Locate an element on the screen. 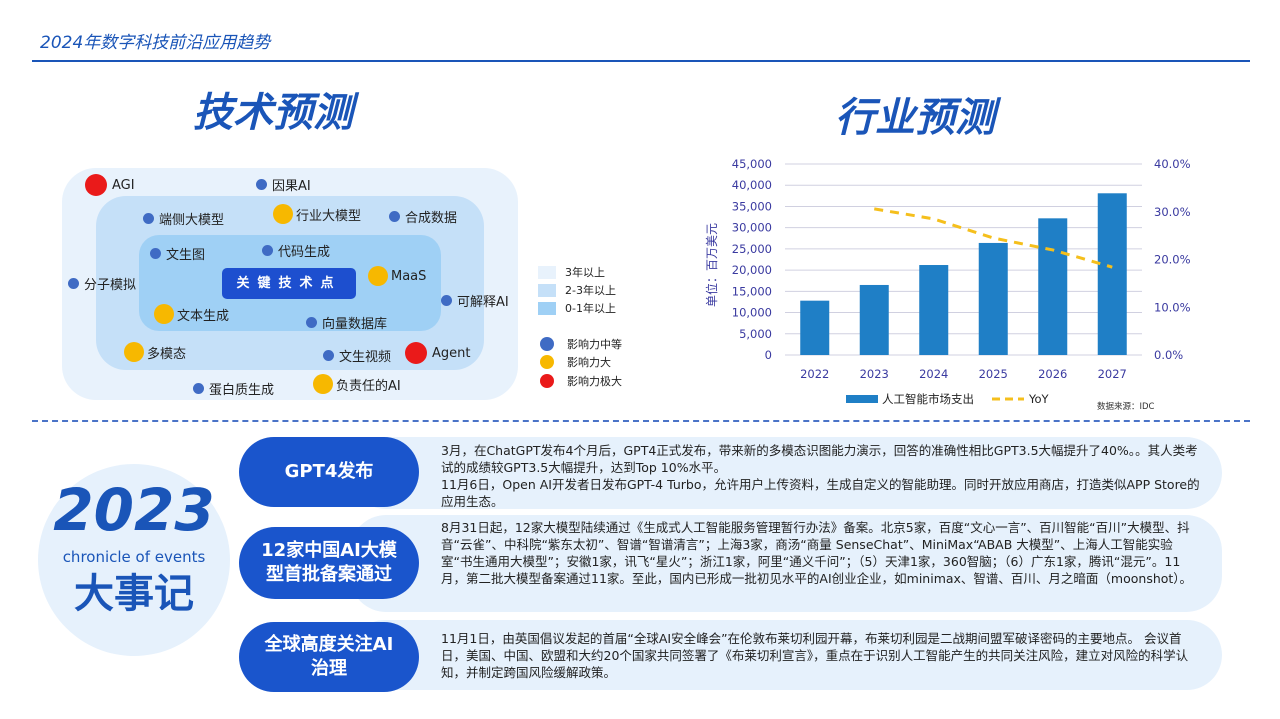  industry-forecast-title: 行业预测 is located at coordinates (915, 118).